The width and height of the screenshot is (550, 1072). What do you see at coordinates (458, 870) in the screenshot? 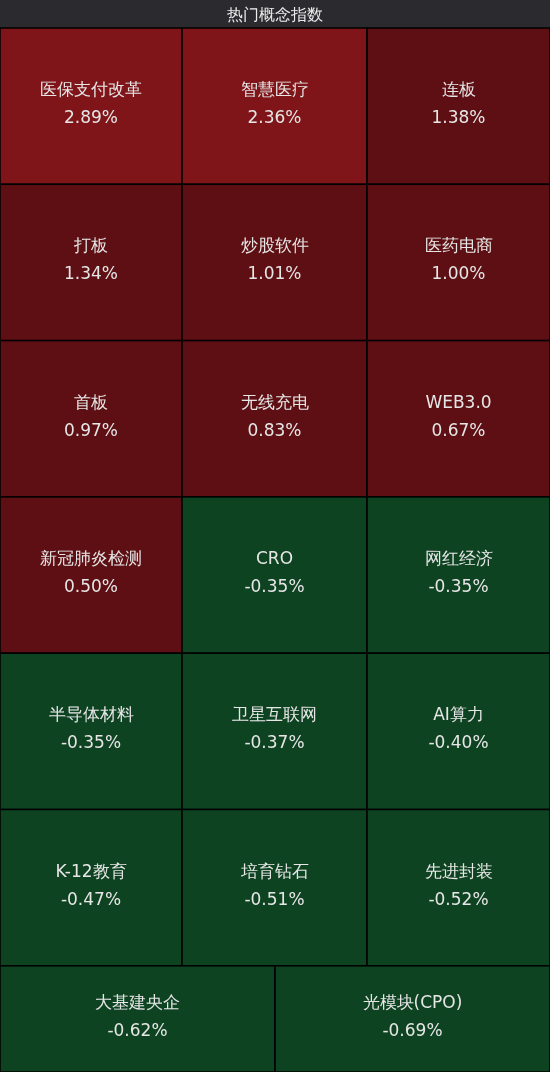
I see `category-label: 先进封装` at bounding box center [458, 870].